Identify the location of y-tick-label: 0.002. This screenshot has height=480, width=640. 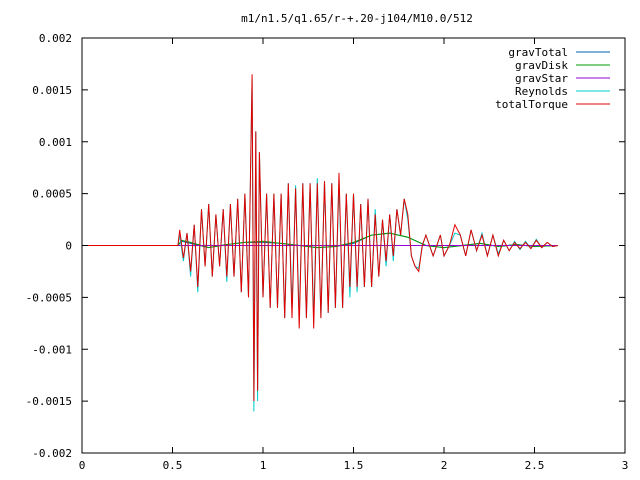
(55, 38).